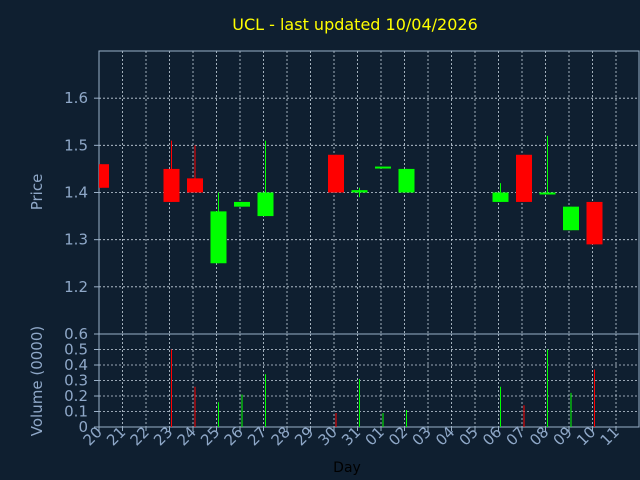 The height and width of the screenshot is (480, 640). What do you see at coordinates (76, 334) in the screenshot?
I see `volume-tick-label: 0.6` at bounding box center [76, 334].